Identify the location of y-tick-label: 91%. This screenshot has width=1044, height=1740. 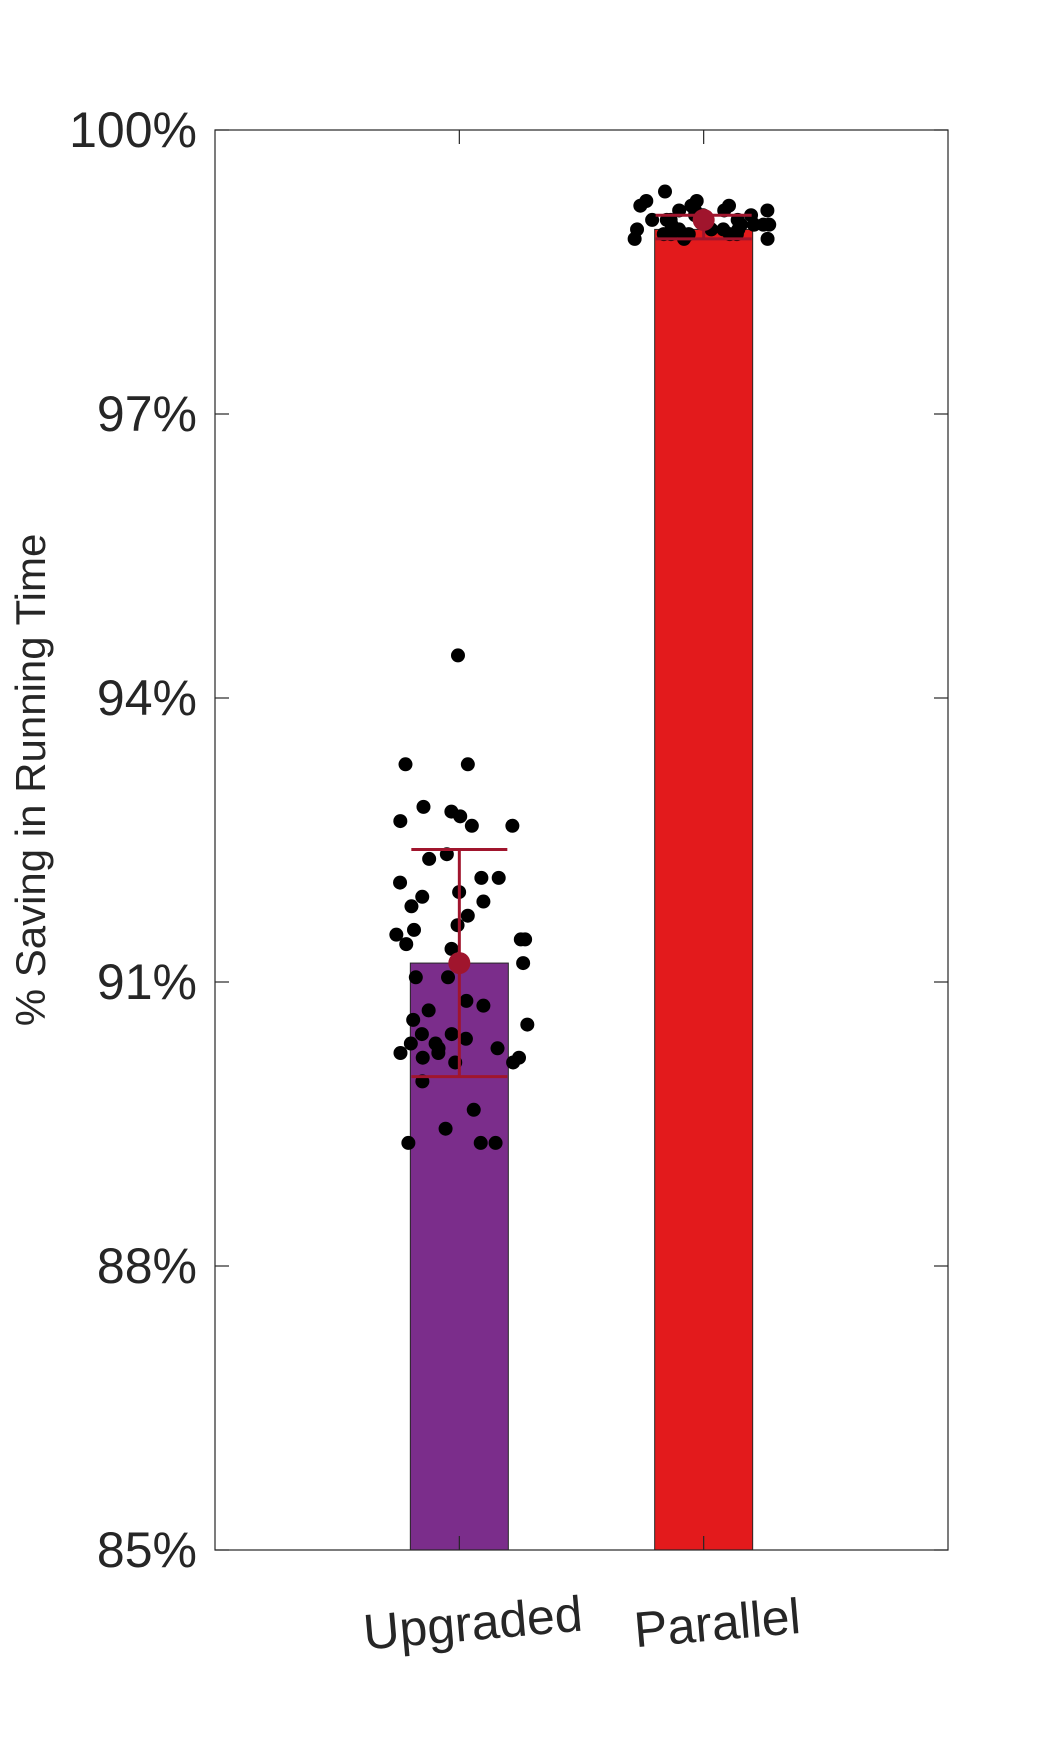
(147, 982).